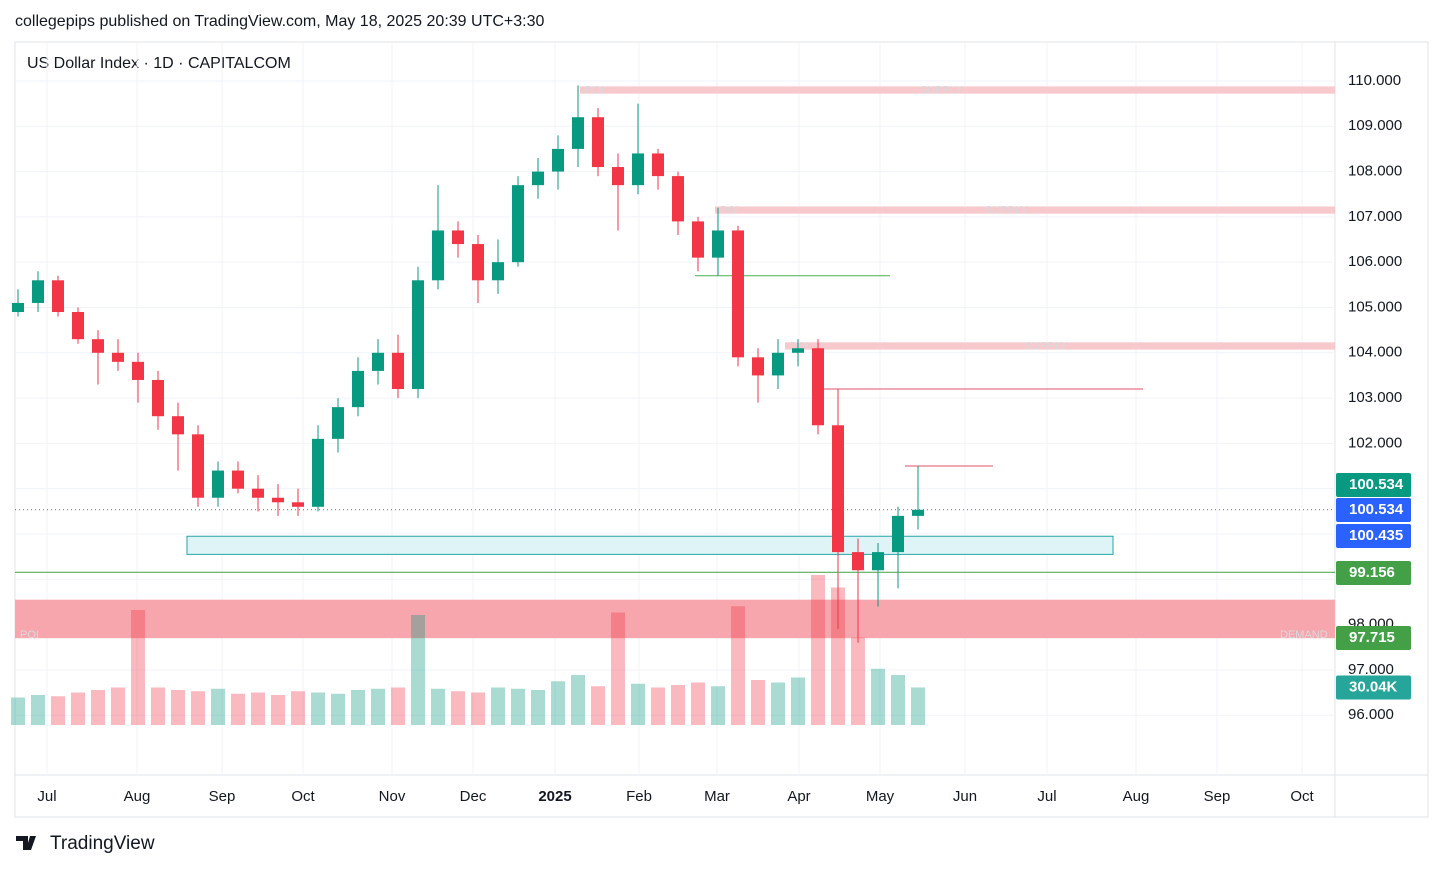 Image resolution: width=1443 pixels, height=870 pixels. Describe the element at coordinates (1374, 80) in the screenshot. I see `y-tick-label: 110.000` at that location.